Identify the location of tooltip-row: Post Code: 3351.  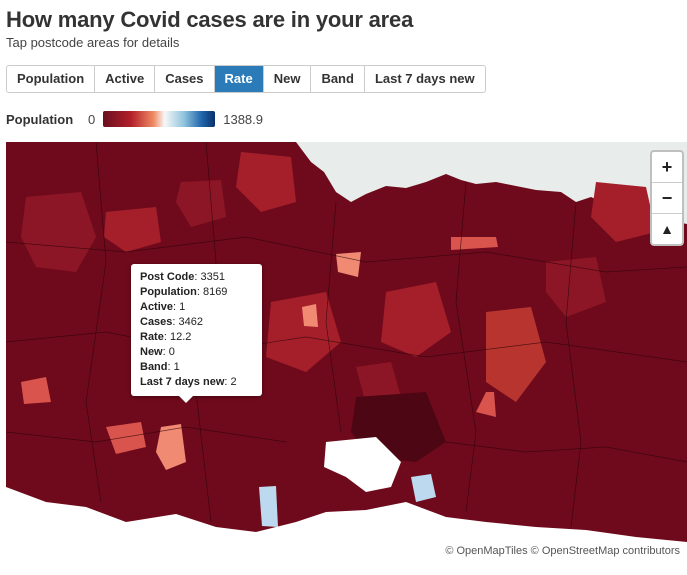
(183, 277).